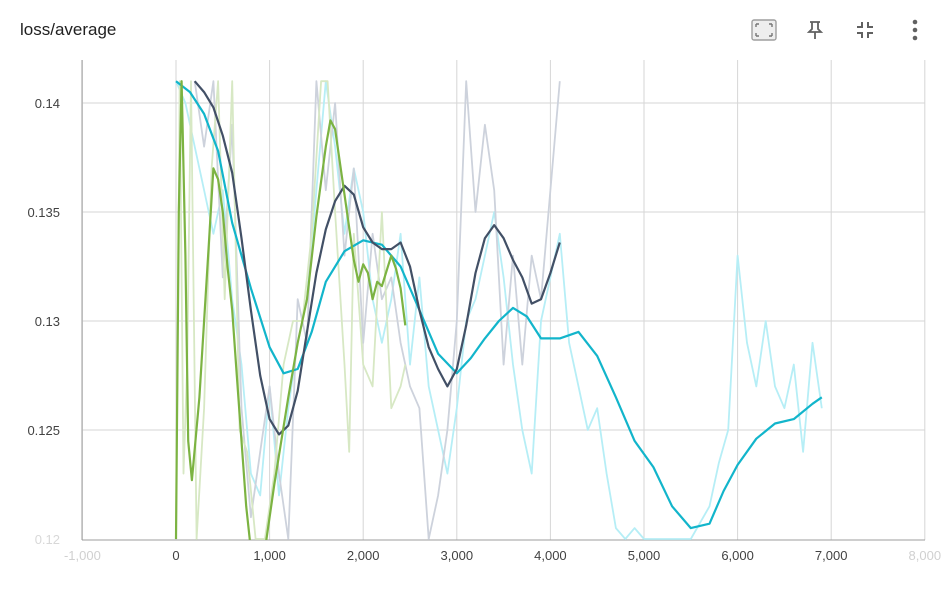  Describe the element at coordinates (764, 30) in the screenshot. I see `fit-domain-icon` at that location.